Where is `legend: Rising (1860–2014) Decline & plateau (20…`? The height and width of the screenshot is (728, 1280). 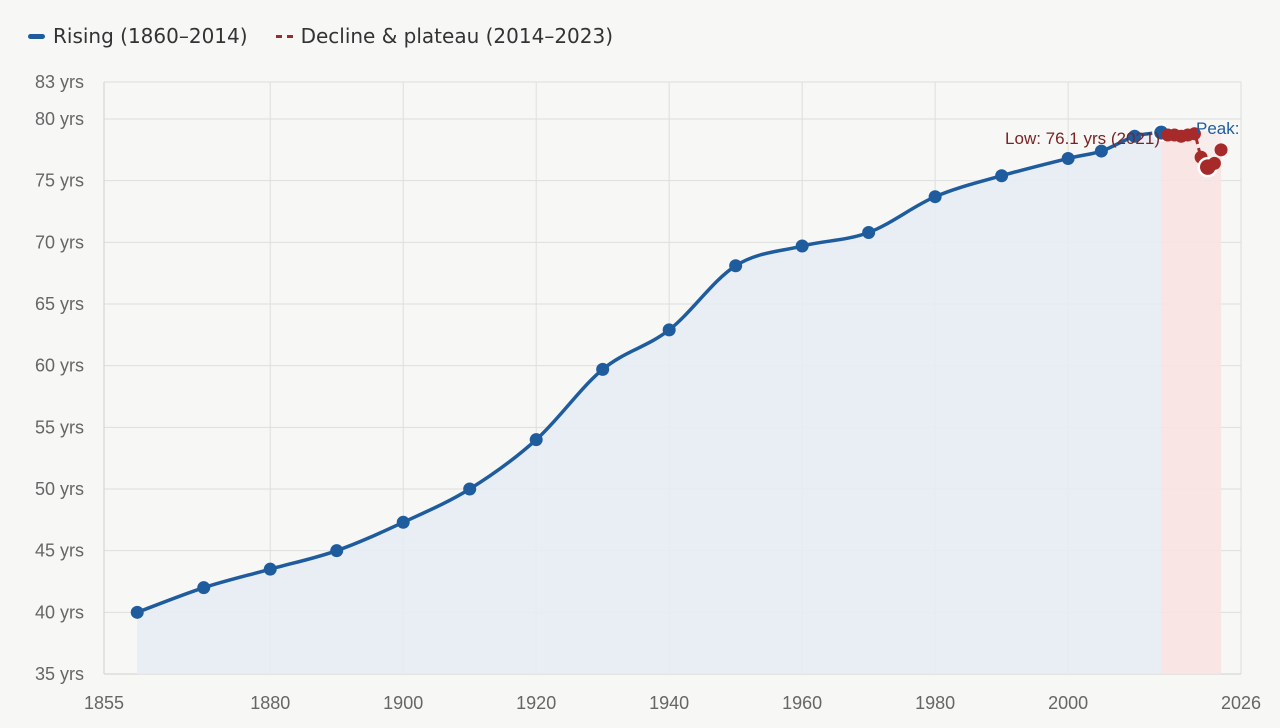 legend: Rising (1860–2014) Decline & plateau (20… is located at coordinates (320, 36).